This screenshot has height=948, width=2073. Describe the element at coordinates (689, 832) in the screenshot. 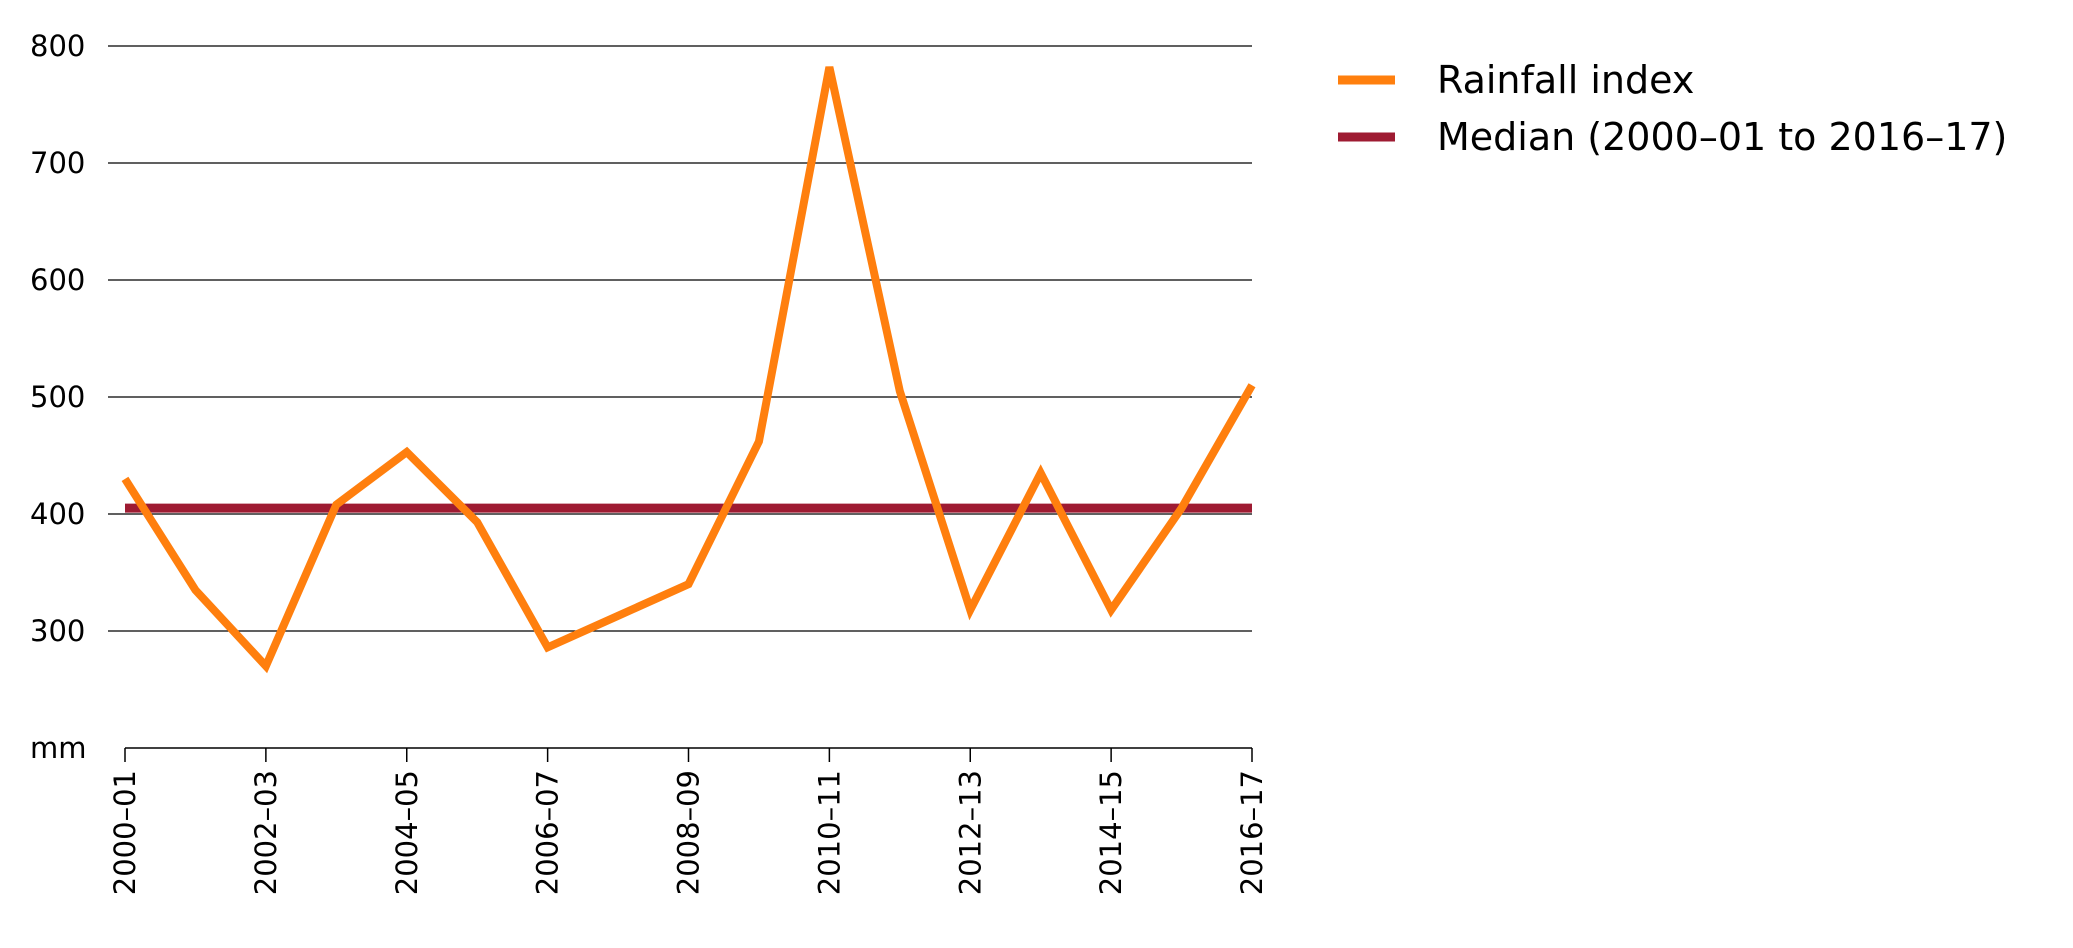

I see `x-tick-label-2008–09: 2008–09` at that location.